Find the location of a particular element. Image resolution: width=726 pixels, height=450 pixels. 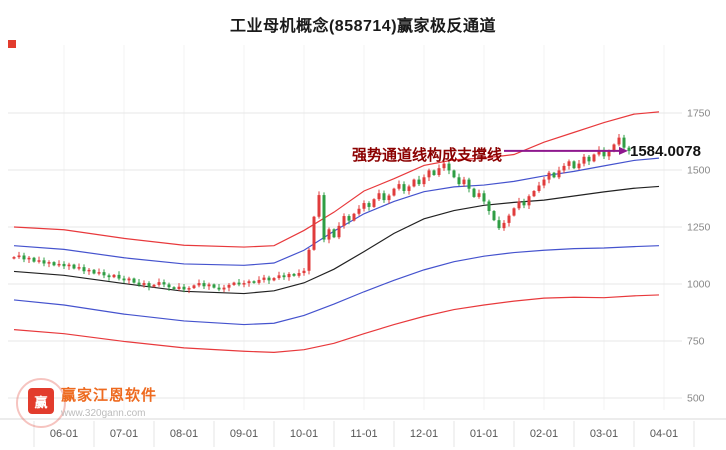

watermark: 赢 赢家江恩软件 www.320gann.com is located at coordinates (92, 401).